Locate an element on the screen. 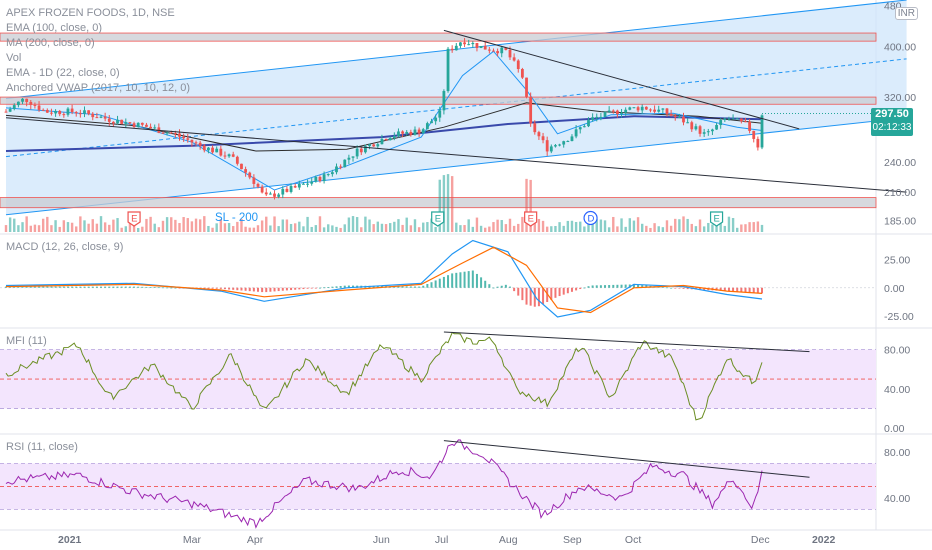 Image resolution: width=932 pixels, height=550 pixels. mfi-line is located at coordinates (384, 376).